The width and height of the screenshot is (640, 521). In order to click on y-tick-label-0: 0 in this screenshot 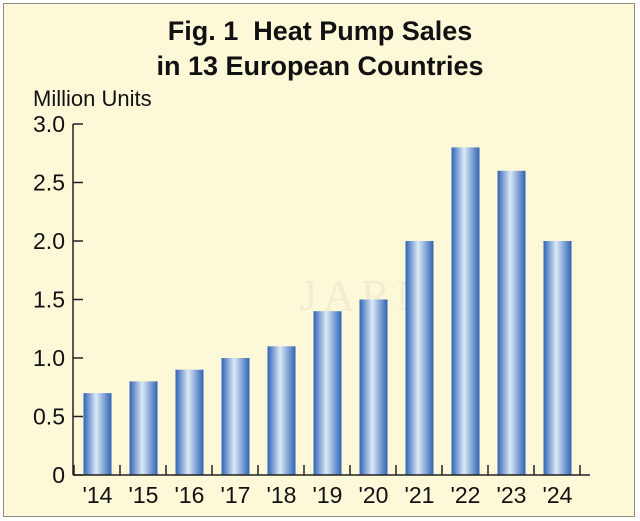, I will do `click(58, 475)`.